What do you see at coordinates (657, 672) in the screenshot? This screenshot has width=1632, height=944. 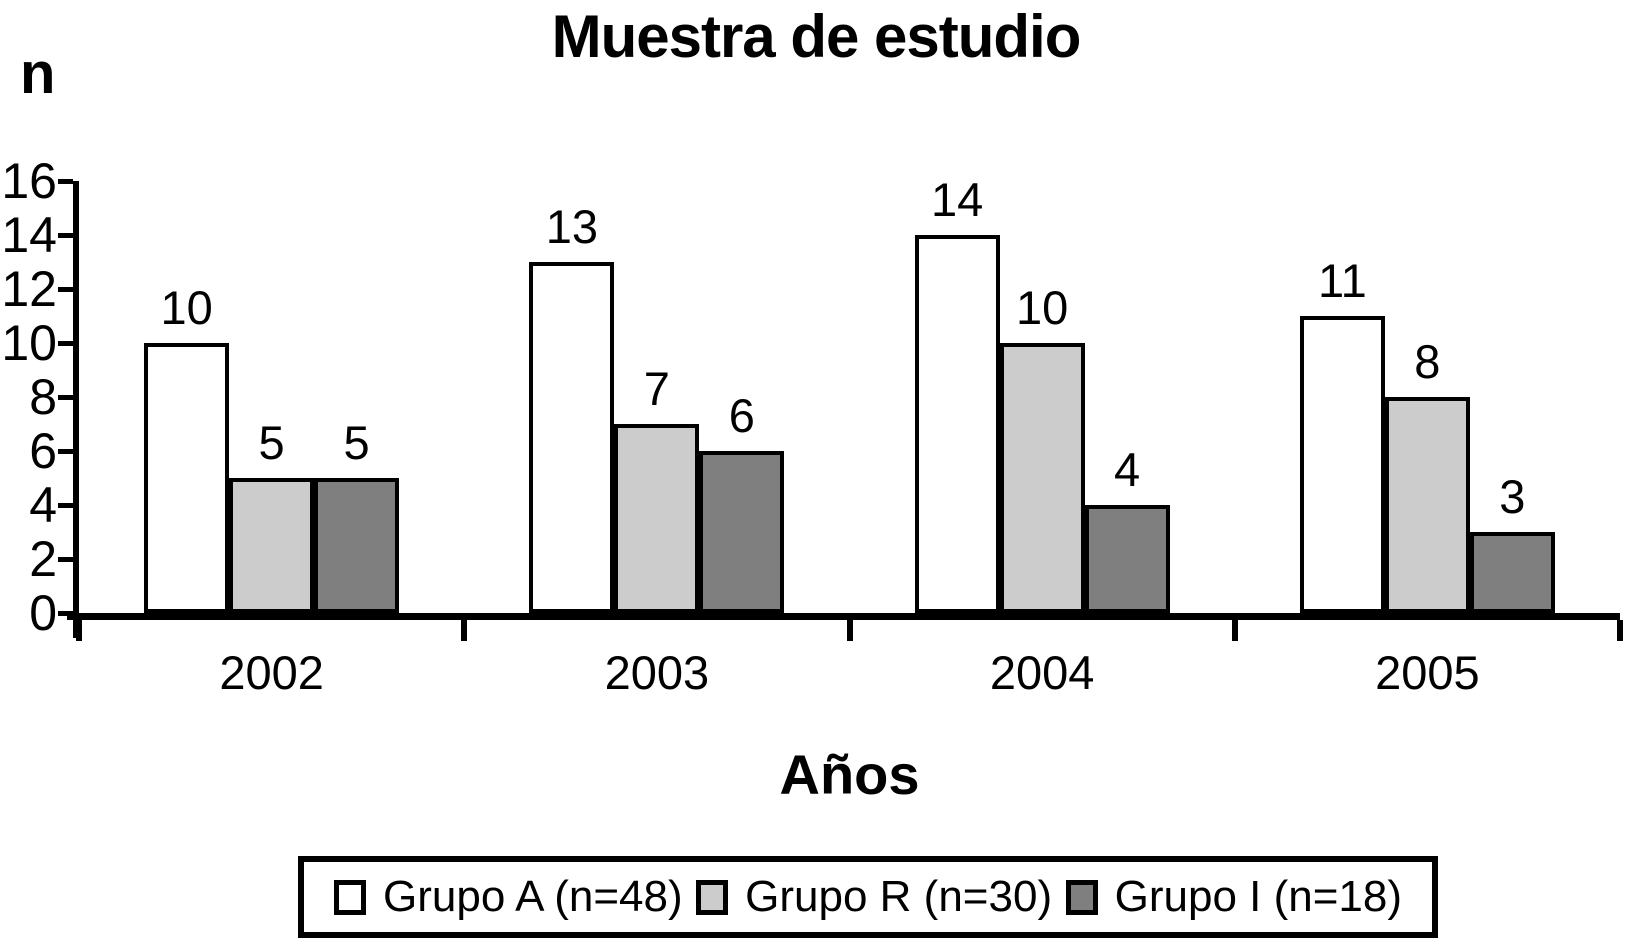 I see `x-category-label: 2003` at bounding box center [657, 672].